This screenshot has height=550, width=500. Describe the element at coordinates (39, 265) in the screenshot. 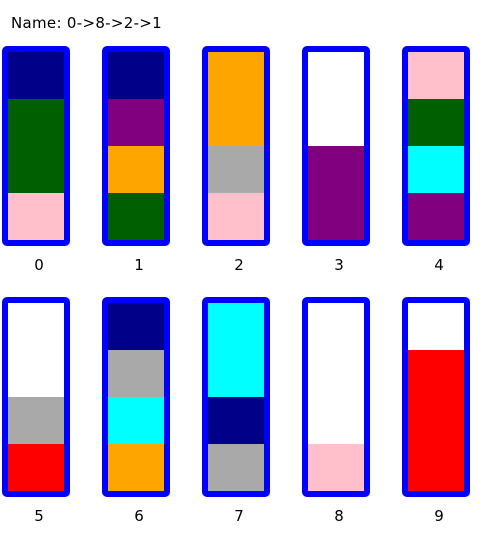

I see `tube-label-0: 0` at that location.